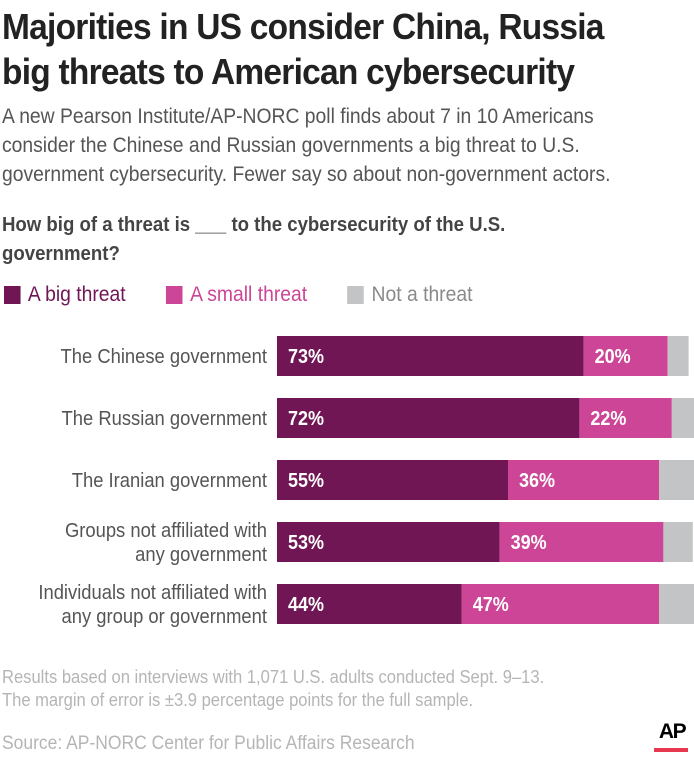 This screenshot has width=694, height=760. What do you see at coordinates (306, 481) in the screenshot?
I see `data-label-a-big-threat: 55%` at bounding box center [306, 481].